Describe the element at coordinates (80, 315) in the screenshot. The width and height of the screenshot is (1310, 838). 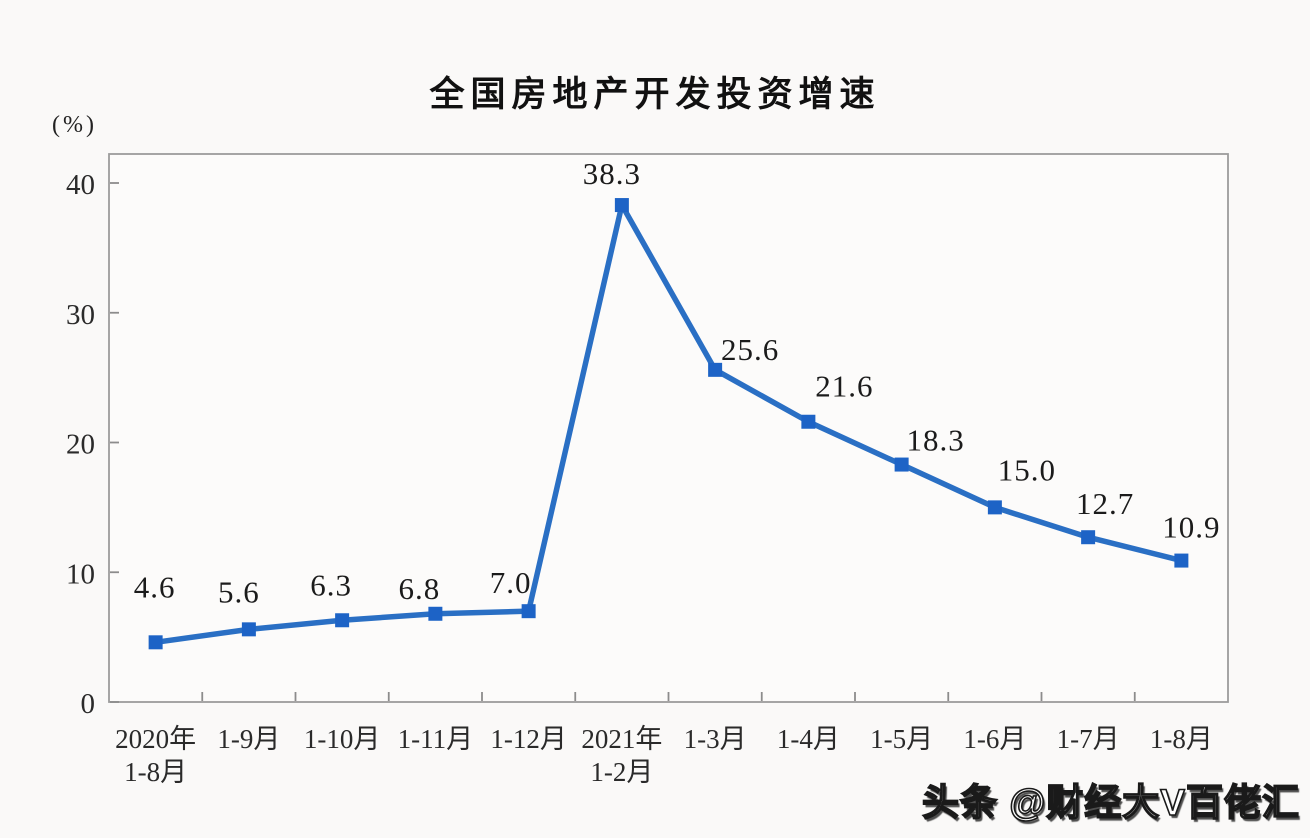
I see `y-tick-label: 30` at that location.